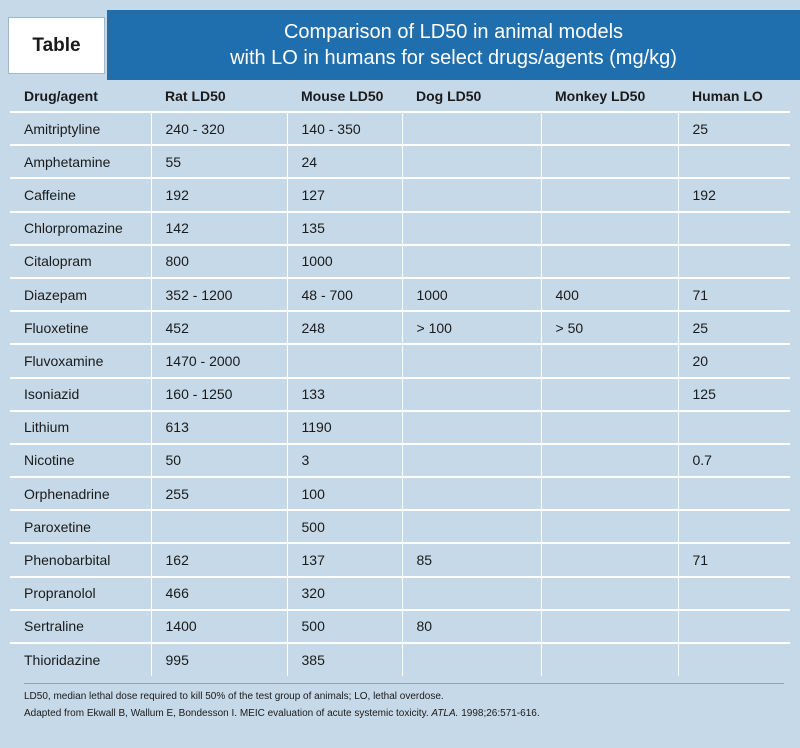 Image resolution: width=800 pixels, height=748 pixels. What do you see at coordinates (733, 194) in the screenshot?
I see `value-cell: 192` at bounding box center [733, 194].